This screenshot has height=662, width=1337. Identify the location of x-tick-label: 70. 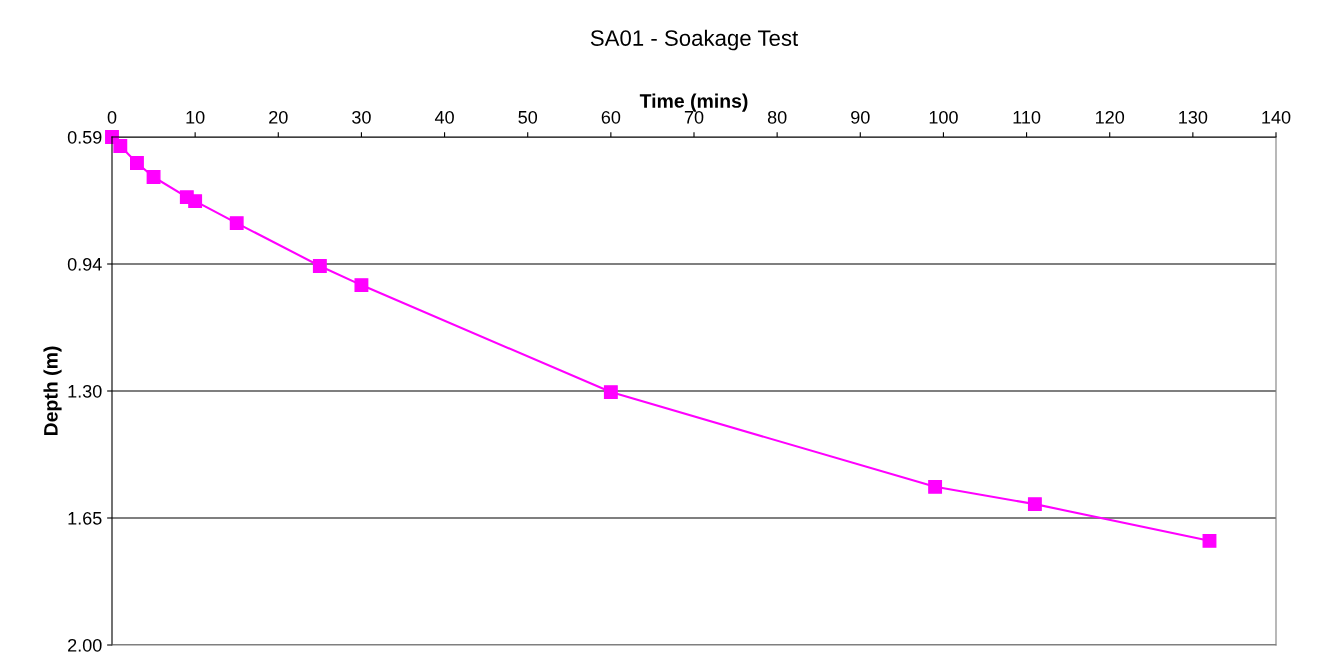
(694, 117).